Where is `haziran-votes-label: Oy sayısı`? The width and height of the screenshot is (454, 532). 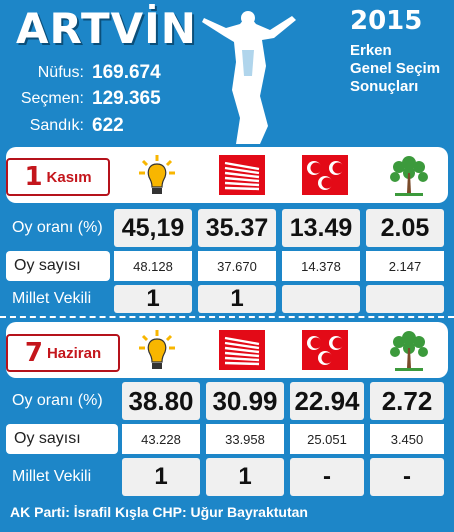
haziran-votes-label: Oy sayısı is located at coordinates (62, 439).